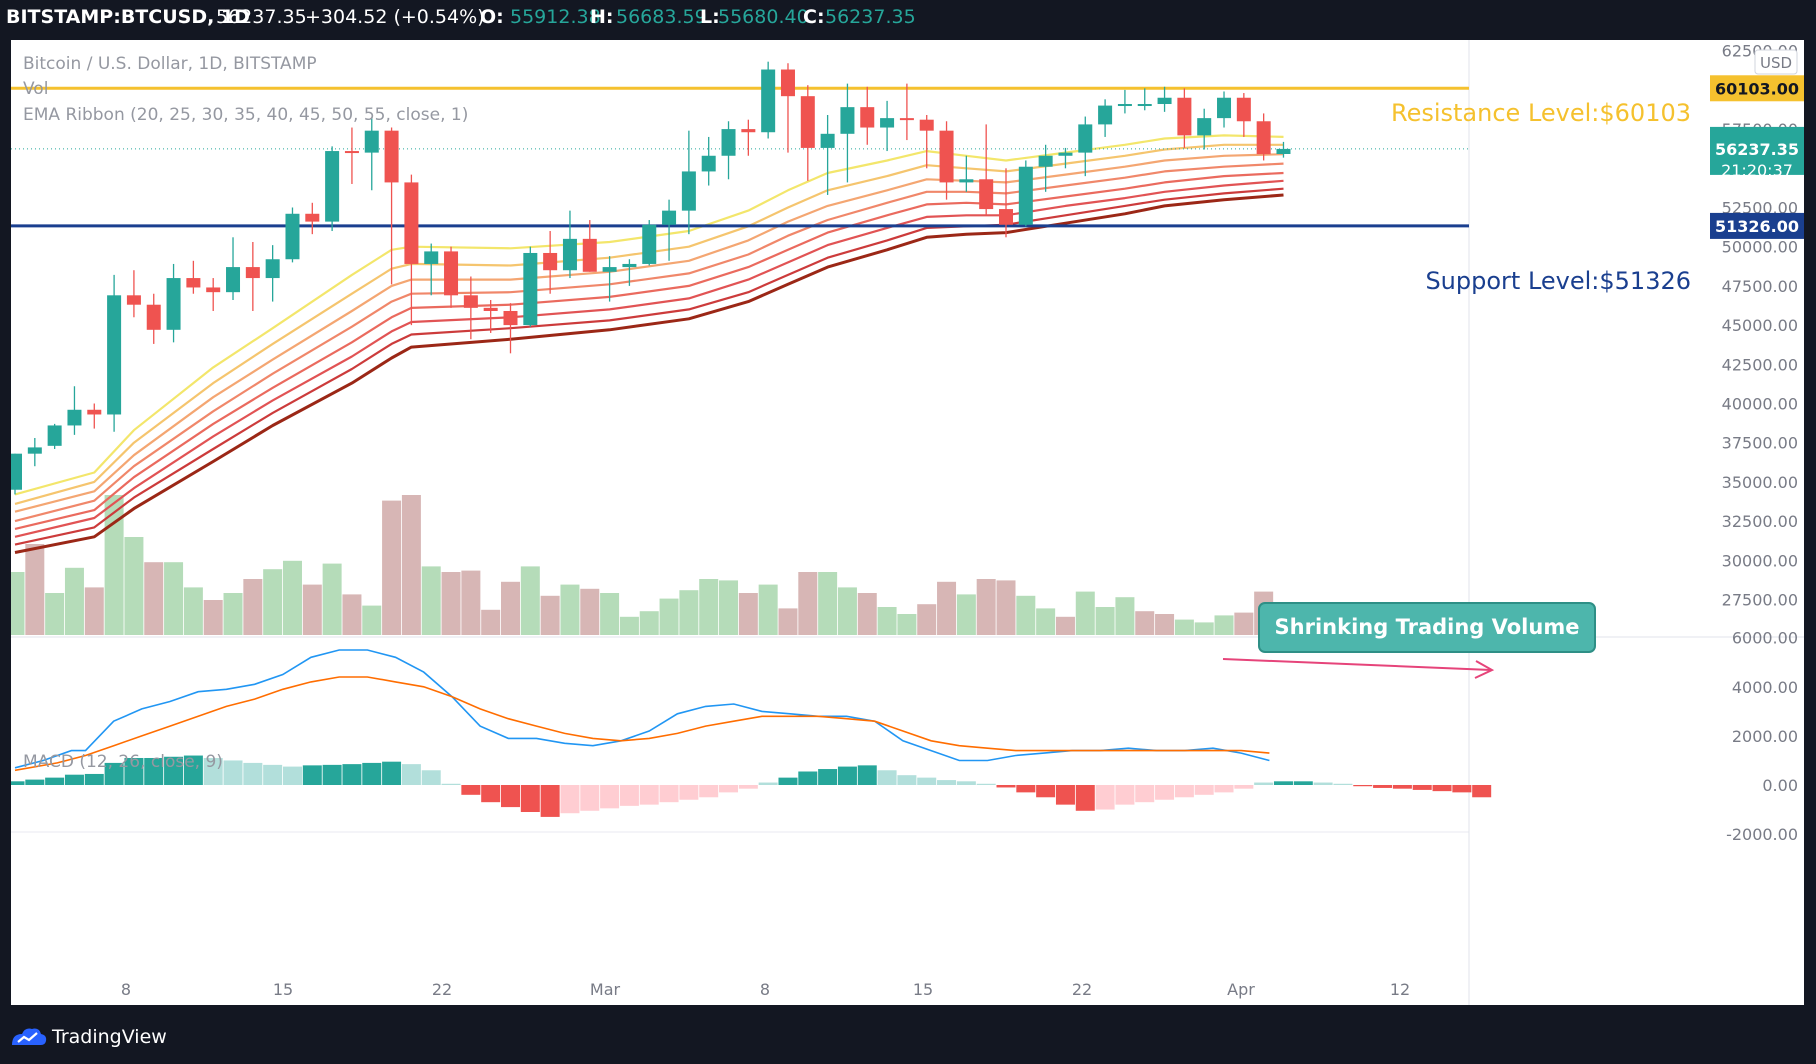 The height and width of the screenshot is (1064, 1816). What do you see at coordinates (29, 1036) in the screenshot?
I see `tradingview-logo-icon` at bounding box center [29, 1036].